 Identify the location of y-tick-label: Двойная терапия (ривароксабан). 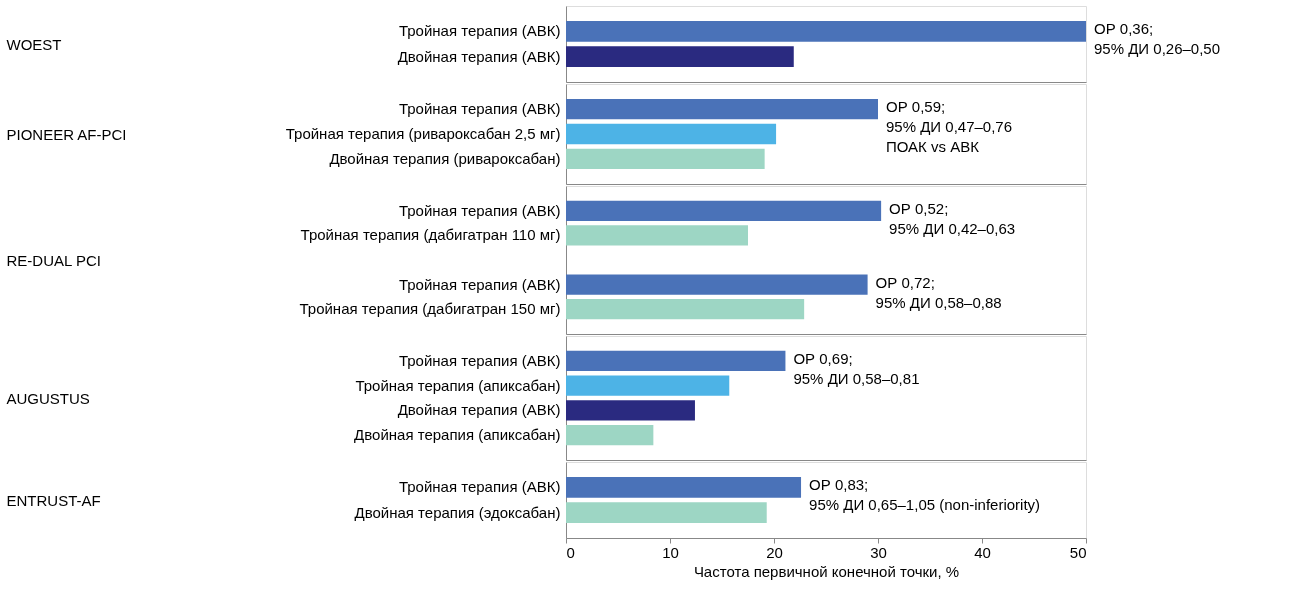
(445, 158).